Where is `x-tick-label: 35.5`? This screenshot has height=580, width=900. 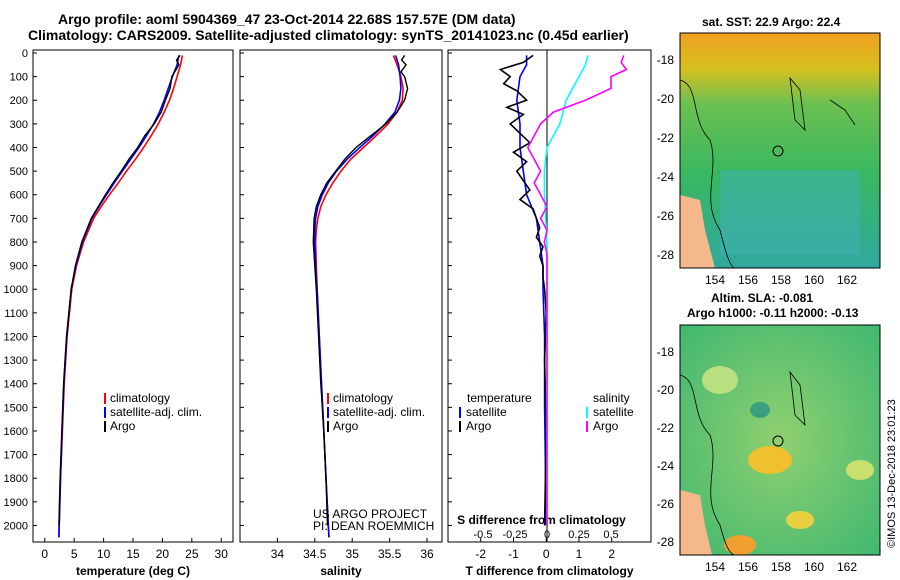 x-tick-label: 35.5 is located at coordinates (390, 554).